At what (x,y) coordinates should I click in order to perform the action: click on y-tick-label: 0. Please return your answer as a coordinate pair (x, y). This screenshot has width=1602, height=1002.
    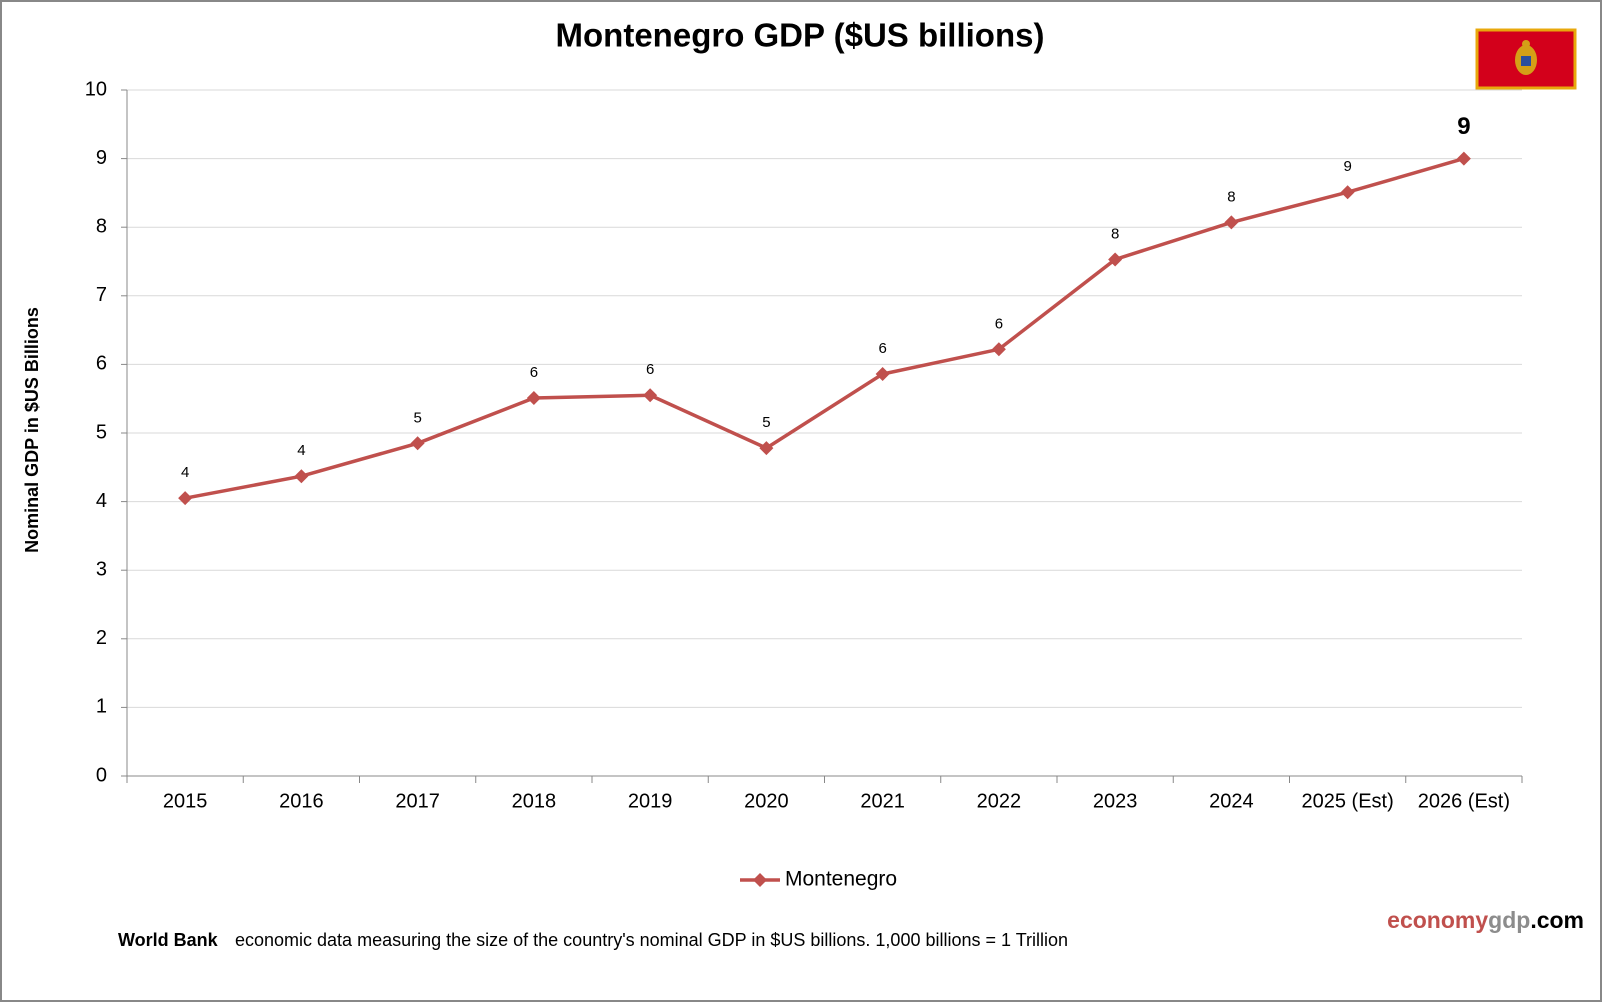
    Looking at the image, I should click on (101, 775).